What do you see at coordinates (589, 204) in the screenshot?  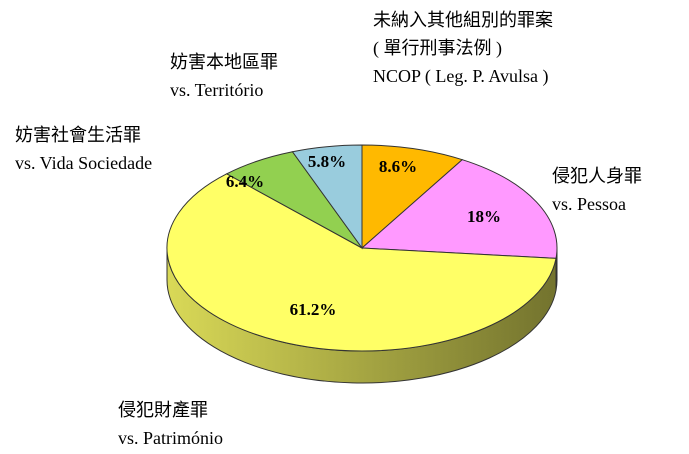 I see `category-label: vs. Pessoa` at bounding box center [589, 204].